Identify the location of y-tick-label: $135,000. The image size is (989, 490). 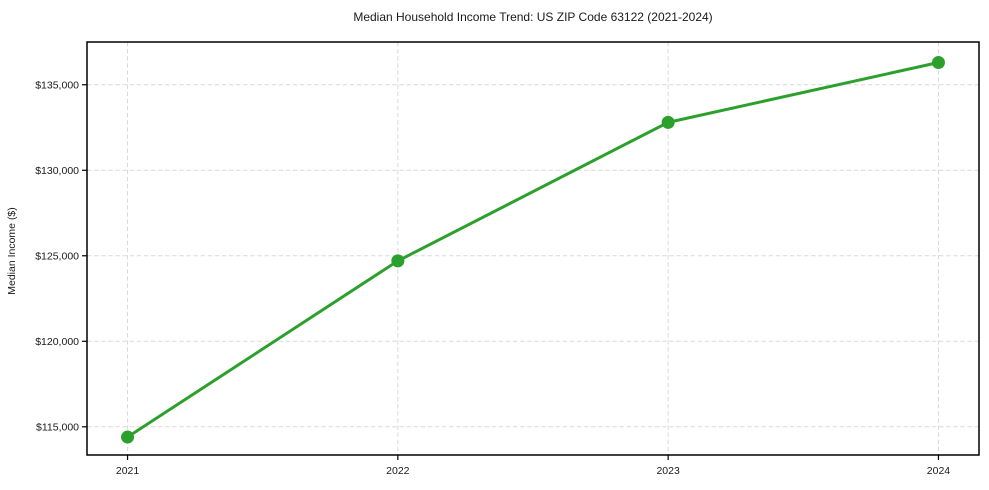
(57, 86).